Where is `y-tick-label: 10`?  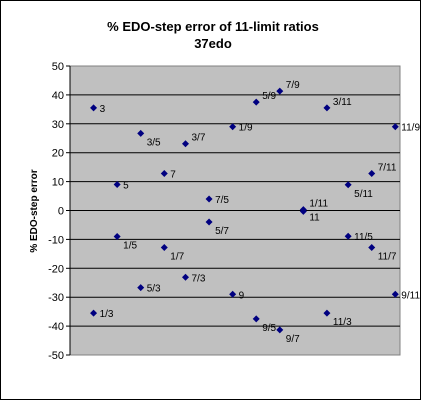 y-tick-label: 10 is located at coordinates (58, 183).